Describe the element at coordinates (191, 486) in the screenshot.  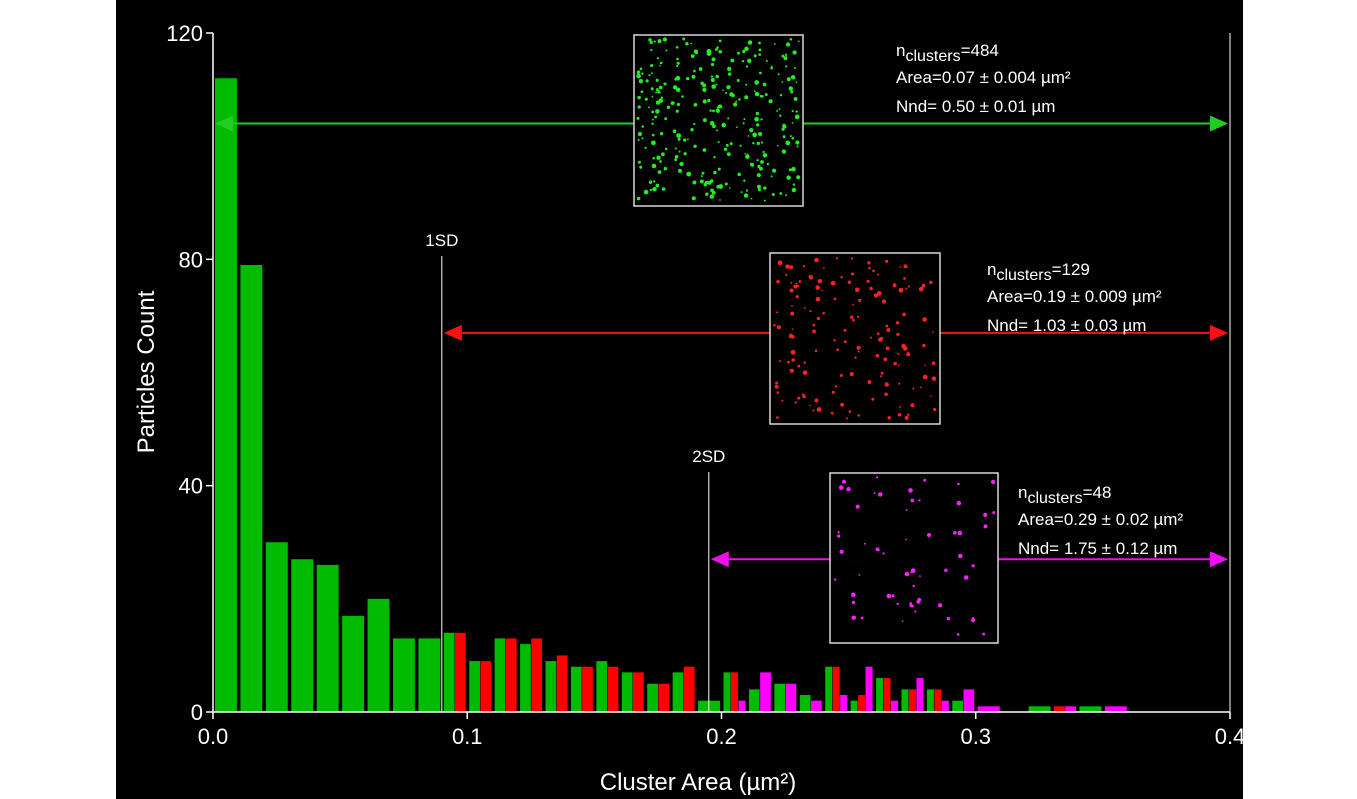
I see `y-tick-label-1: 40` at that location.